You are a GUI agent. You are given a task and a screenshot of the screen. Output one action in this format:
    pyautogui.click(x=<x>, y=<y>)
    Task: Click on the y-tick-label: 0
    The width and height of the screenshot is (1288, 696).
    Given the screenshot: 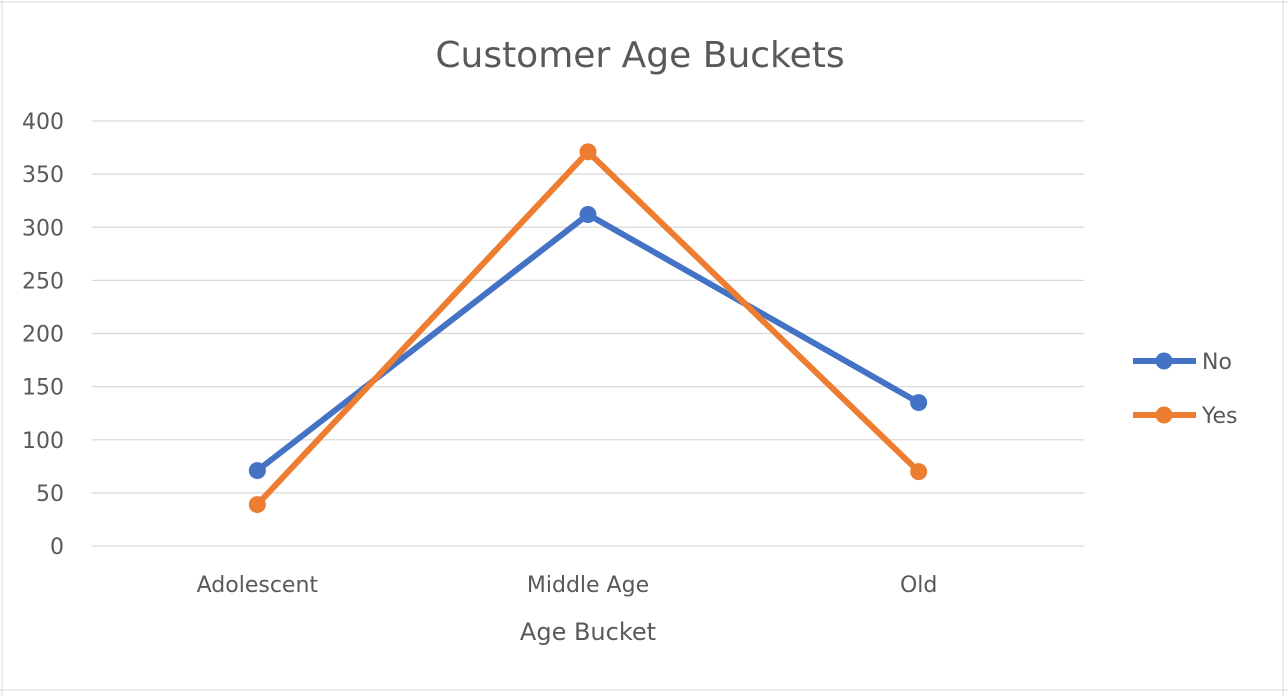 What is the action you would take?
    pyautogui.click(x=57, y=547)
    